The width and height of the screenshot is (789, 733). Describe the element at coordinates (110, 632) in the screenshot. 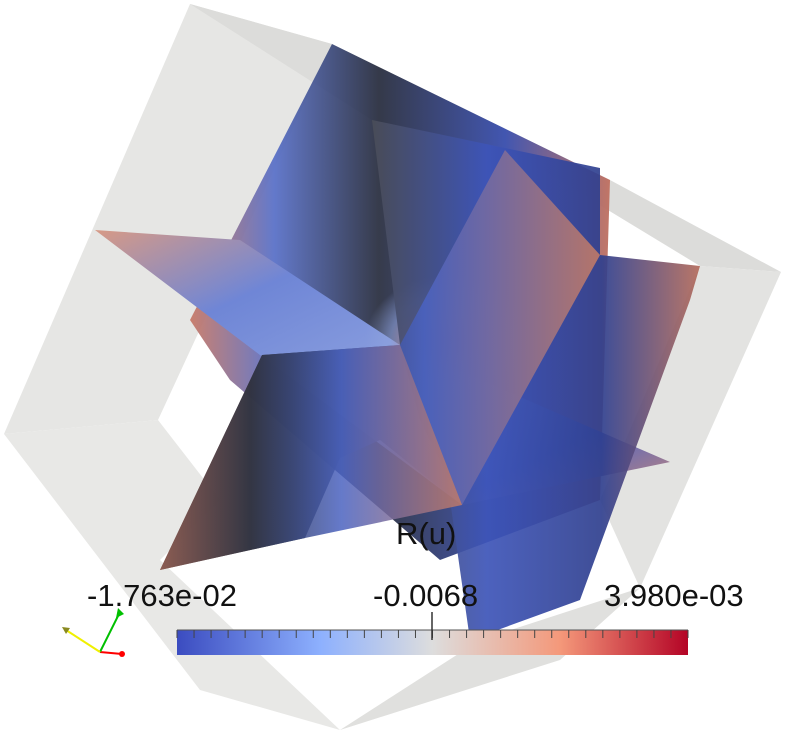

I see `axis-y-line` at that location.